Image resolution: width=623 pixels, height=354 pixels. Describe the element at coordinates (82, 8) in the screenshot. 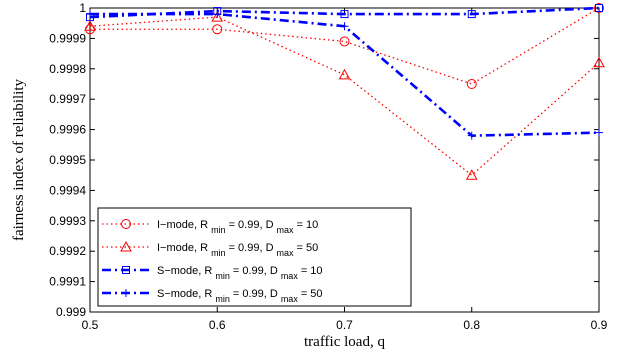

I see `y-tick-label: 1` at that location.